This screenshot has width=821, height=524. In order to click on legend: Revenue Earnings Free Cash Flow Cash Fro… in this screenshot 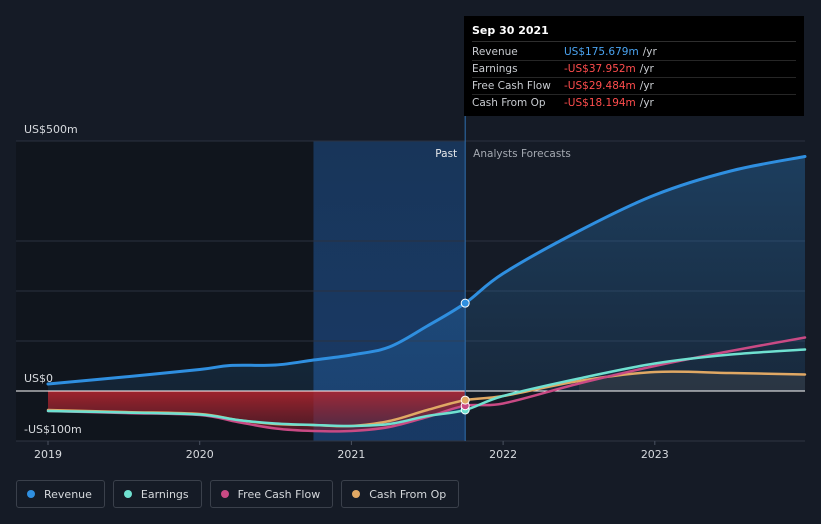, I will do `click(238, 494)`.